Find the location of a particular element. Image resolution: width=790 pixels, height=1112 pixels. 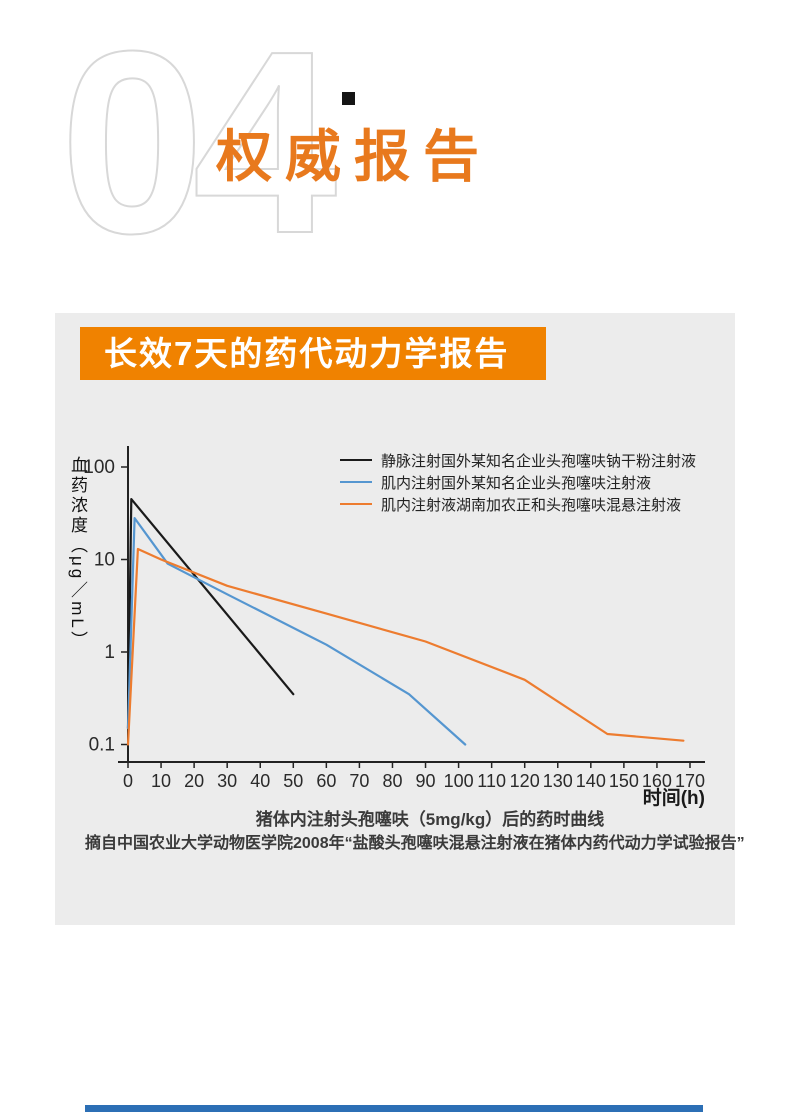

legend-item: 肌内注射液湖南加农正和头孢噻呋混悬注射液 is located at coordinates (518, 504).